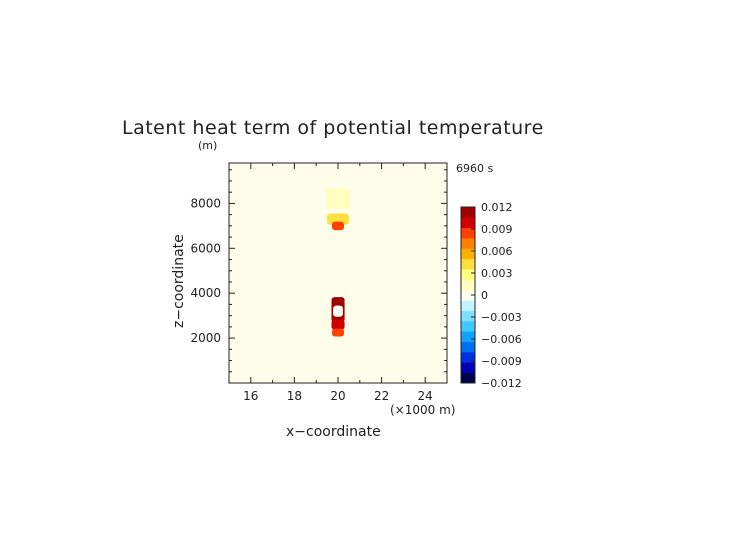 The height and width of the screenshot is (536, 752). What do you see at coordinates (179, 281) in the screenshot?
I see `y-axis-label: z−coordinate` at bounding box center [179, 281].